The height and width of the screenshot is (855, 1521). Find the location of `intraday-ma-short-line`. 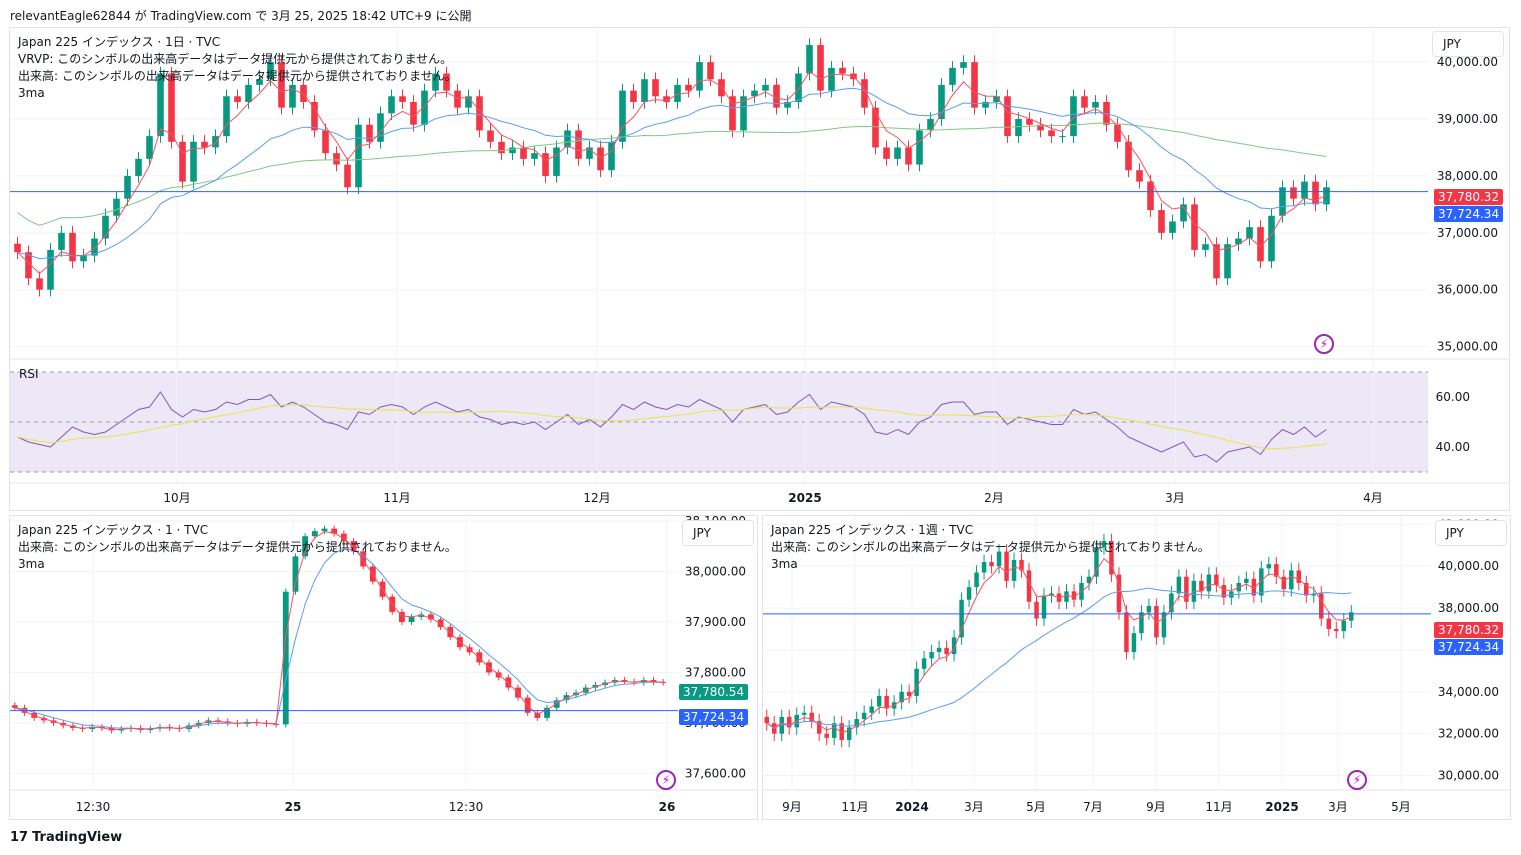

intraday-ma-short-line is located at coordinates (339, 631).